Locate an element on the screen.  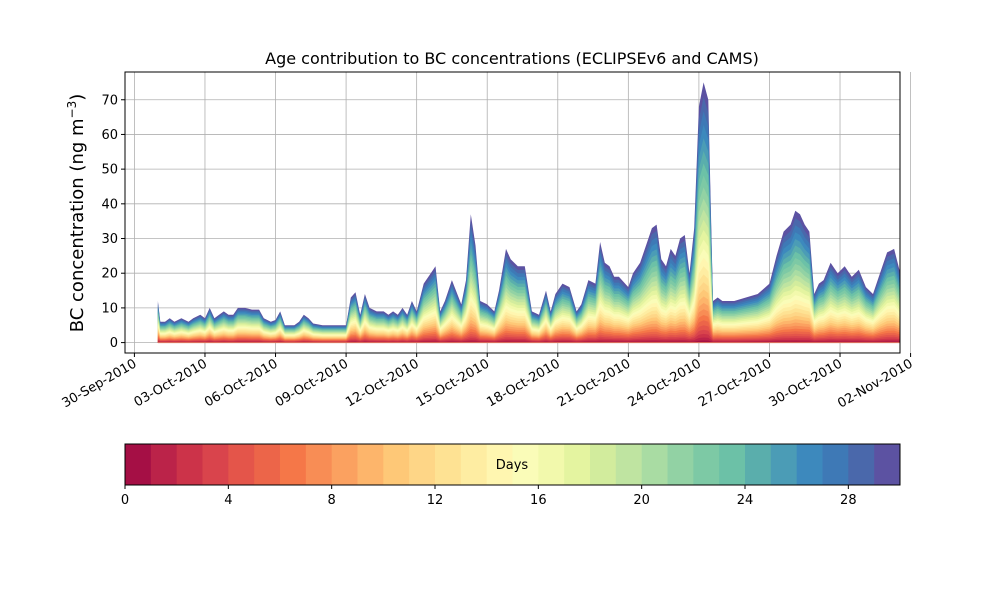
colorbar-tick-label: 4 is located at coordinates (228, 500).